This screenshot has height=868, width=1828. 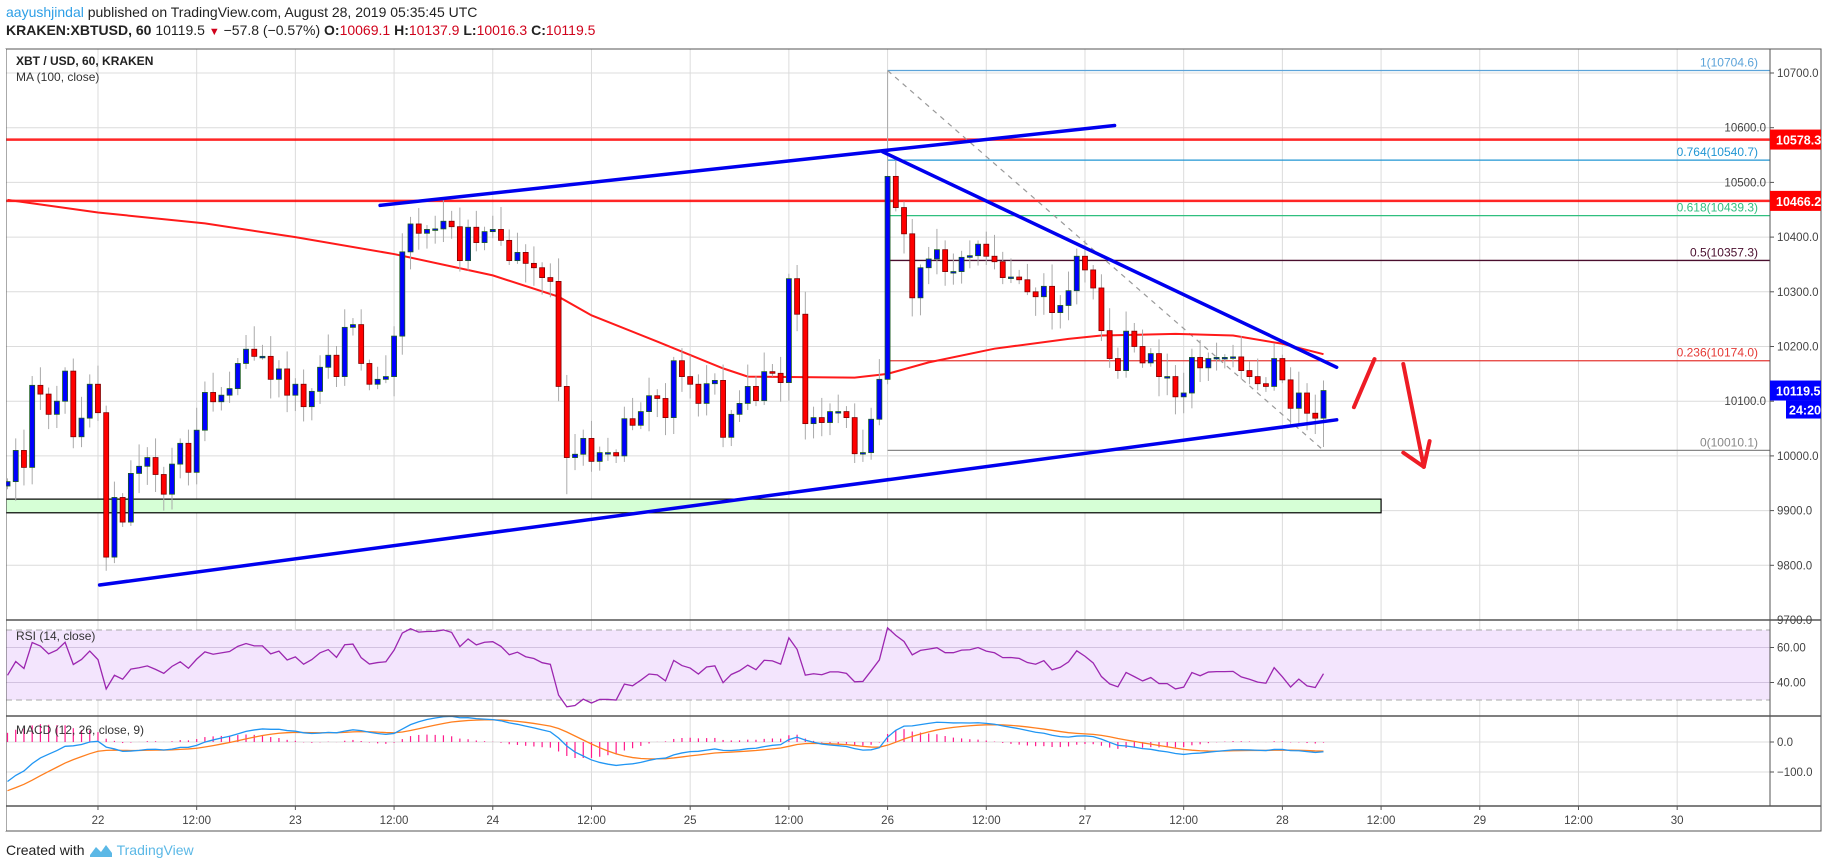 What do you see at coordinates (1745, 129) in the screenshot?
I see `price-tick-label: 10600.0` at bounding box center [1745, 129].